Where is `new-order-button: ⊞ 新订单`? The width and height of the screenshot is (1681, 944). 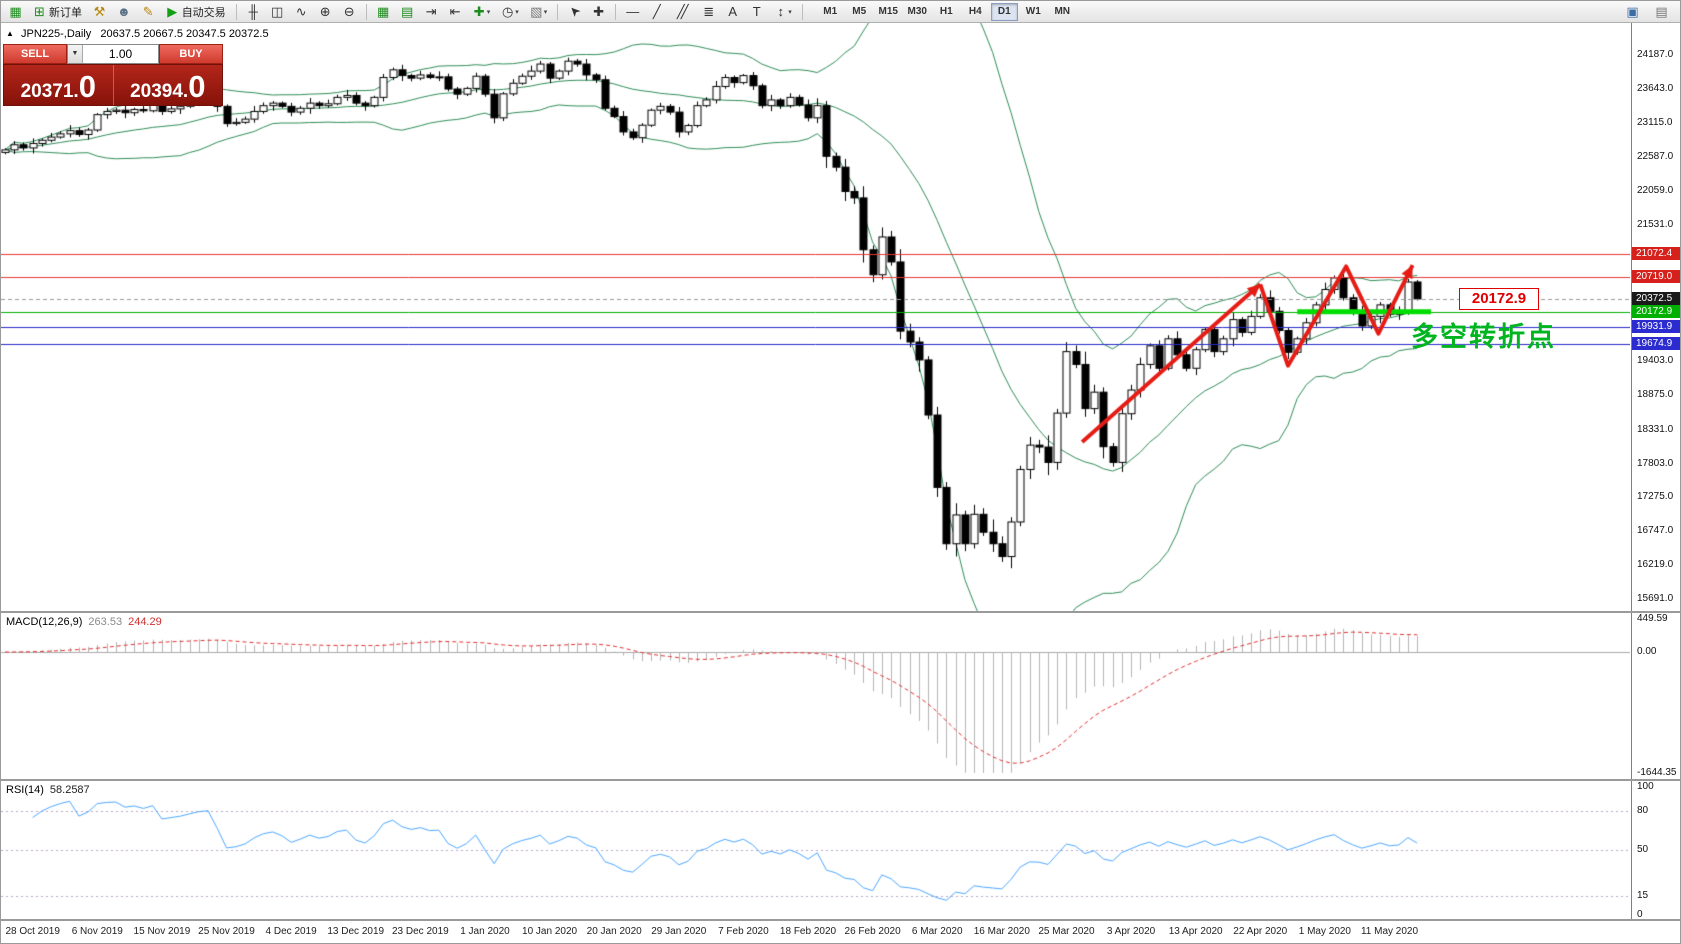 new-order-button: ⊞ 新订单 is located at coordinates (57, 11).